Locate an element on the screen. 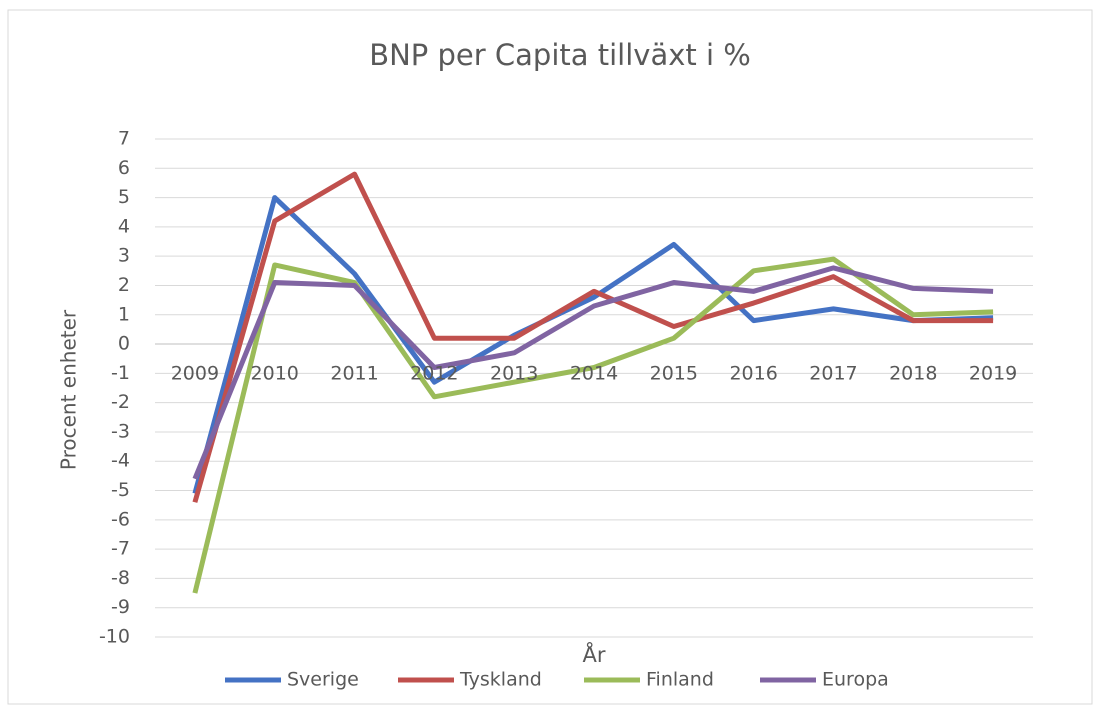 Image resolution: width=1100 pixels, height=707 pixels. y-tick-label: -4 is located at coordinates (120, 461).